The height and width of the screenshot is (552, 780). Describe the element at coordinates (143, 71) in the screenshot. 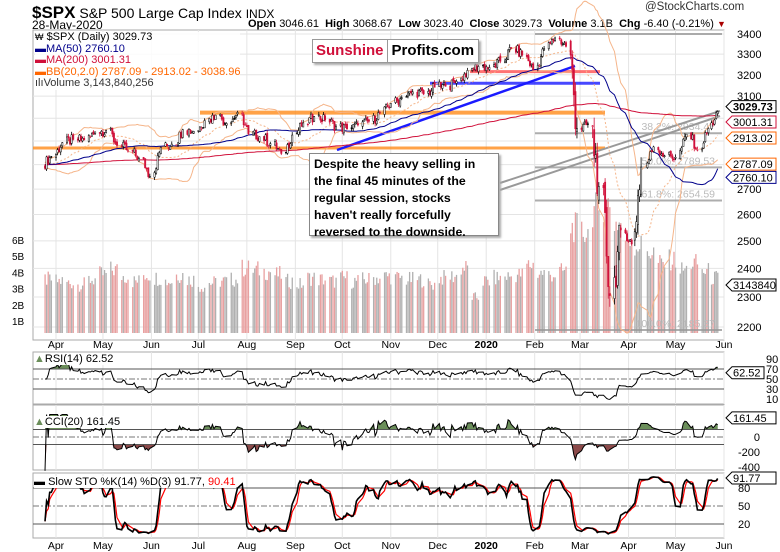

I see `legend-bb-text: BB(20,2.0) 2787.09 - 2913.02 - 3038.96` at that location.